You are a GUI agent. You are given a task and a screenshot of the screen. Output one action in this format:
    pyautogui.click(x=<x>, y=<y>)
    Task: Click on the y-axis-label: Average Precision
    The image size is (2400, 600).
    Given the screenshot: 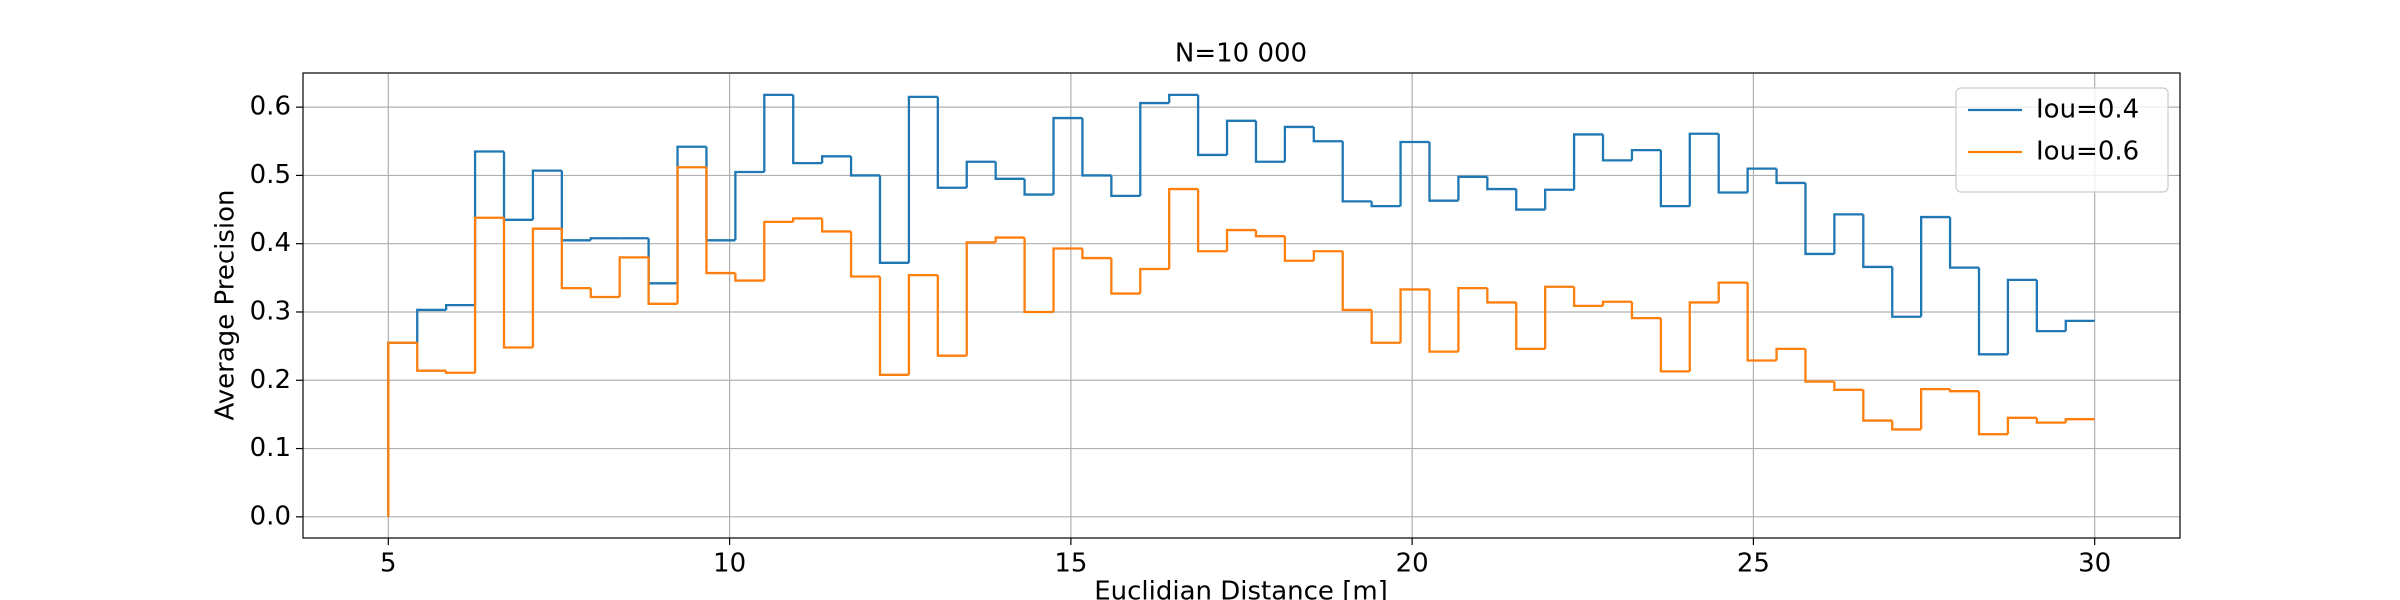 What is the action you would take?
    pyautogui.click(x=226, y=304)
    